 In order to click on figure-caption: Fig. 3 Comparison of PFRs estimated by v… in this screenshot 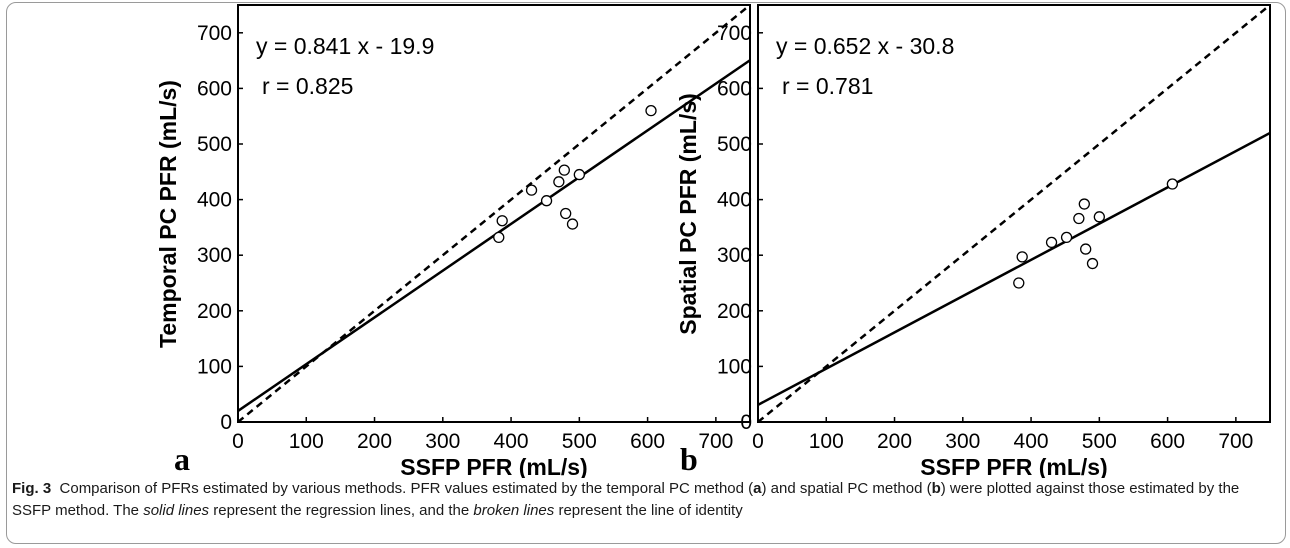, I will do `click(647, 500)`.